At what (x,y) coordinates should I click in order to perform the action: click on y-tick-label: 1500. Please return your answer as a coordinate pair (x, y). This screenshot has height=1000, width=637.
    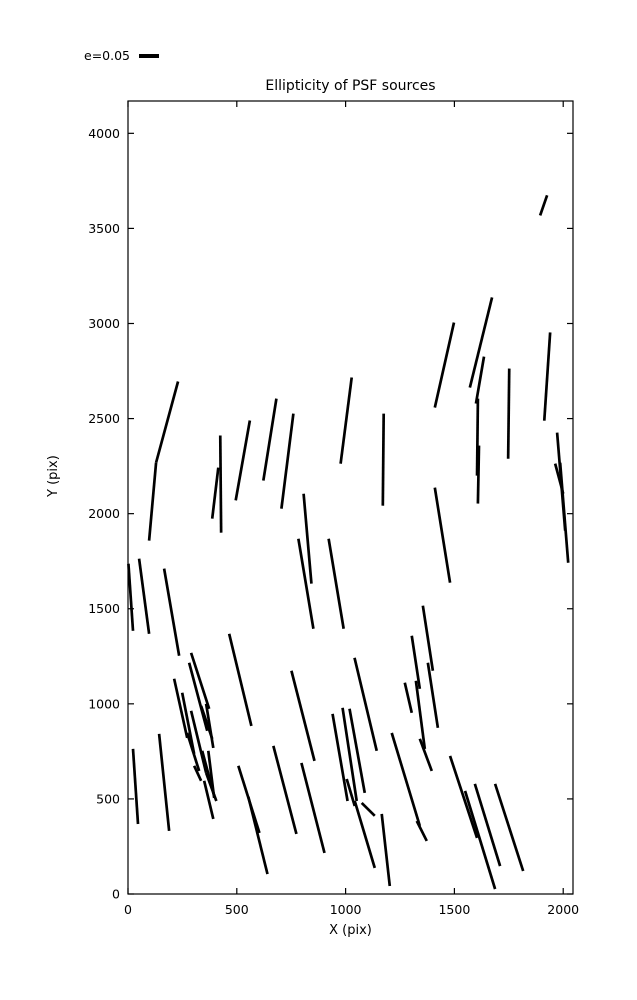
    Looking at the image, I should click on (104, 608).